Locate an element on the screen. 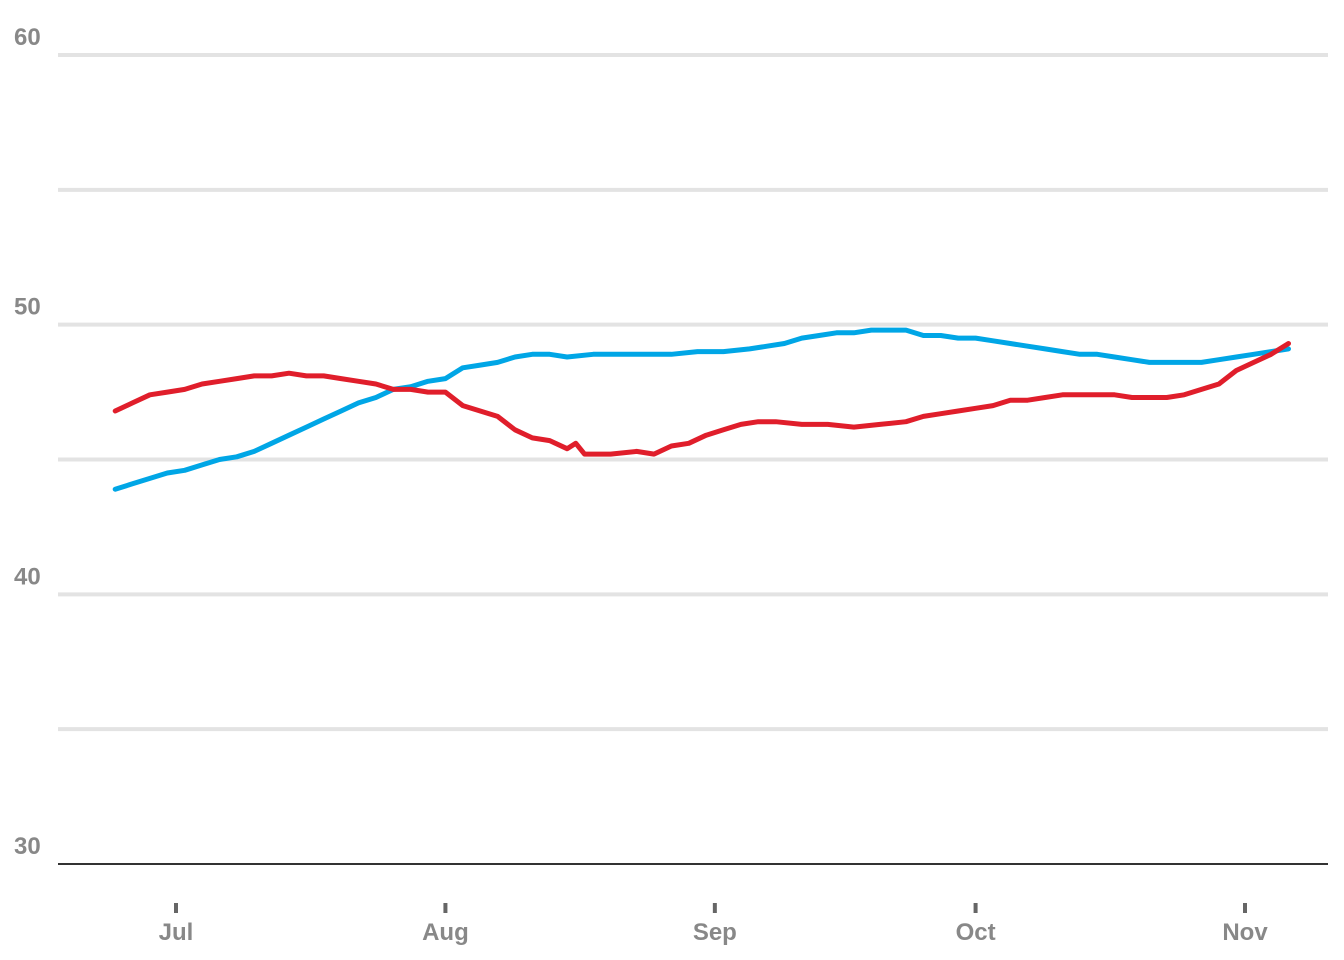 The height and width of the screenshot is (960, 1344). x-tick-label: Jul is located at coordinates (176, 932).